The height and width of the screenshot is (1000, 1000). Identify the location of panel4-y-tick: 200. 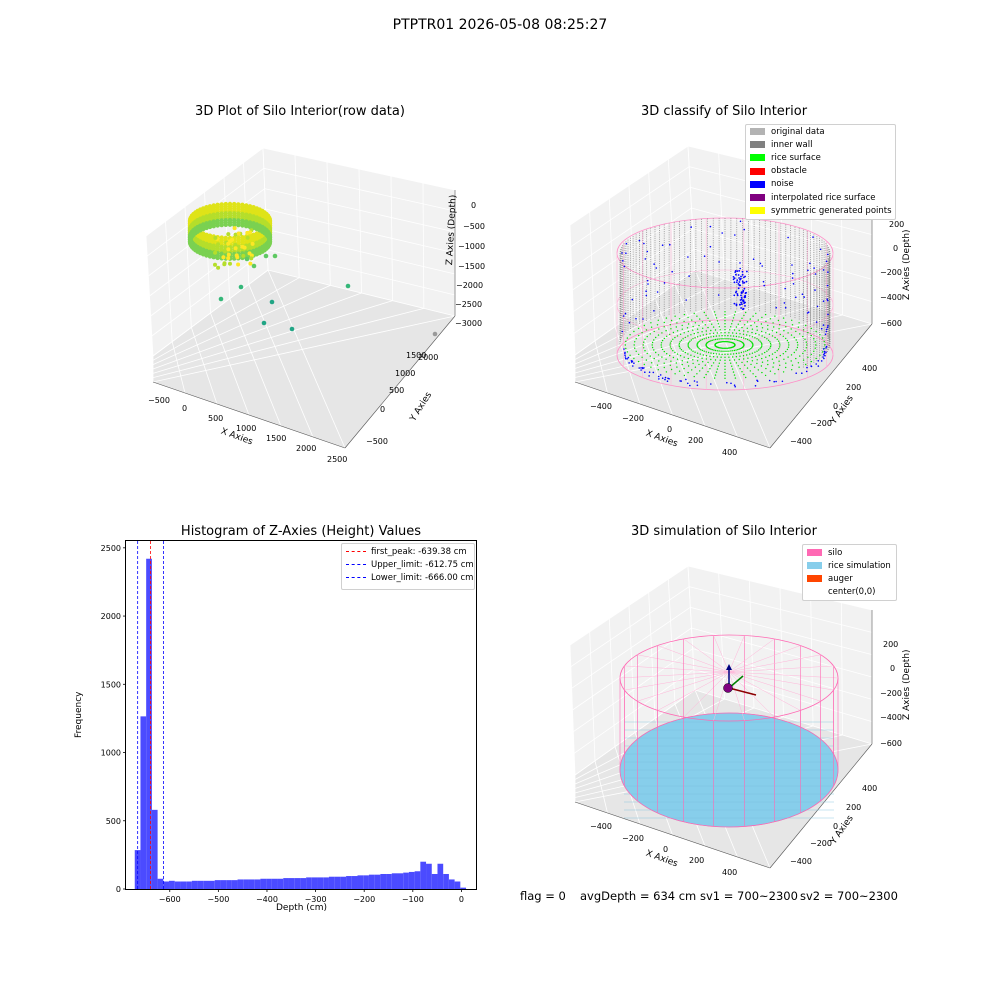
(854, 807).